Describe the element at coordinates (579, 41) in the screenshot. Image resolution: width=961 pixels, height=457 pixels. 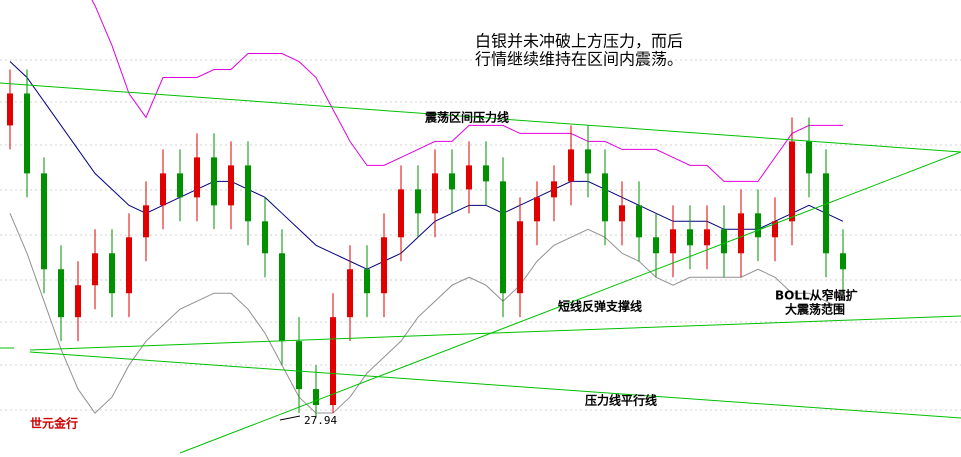
I see `note: 白银并未冲破上方压力，而后` at that location.